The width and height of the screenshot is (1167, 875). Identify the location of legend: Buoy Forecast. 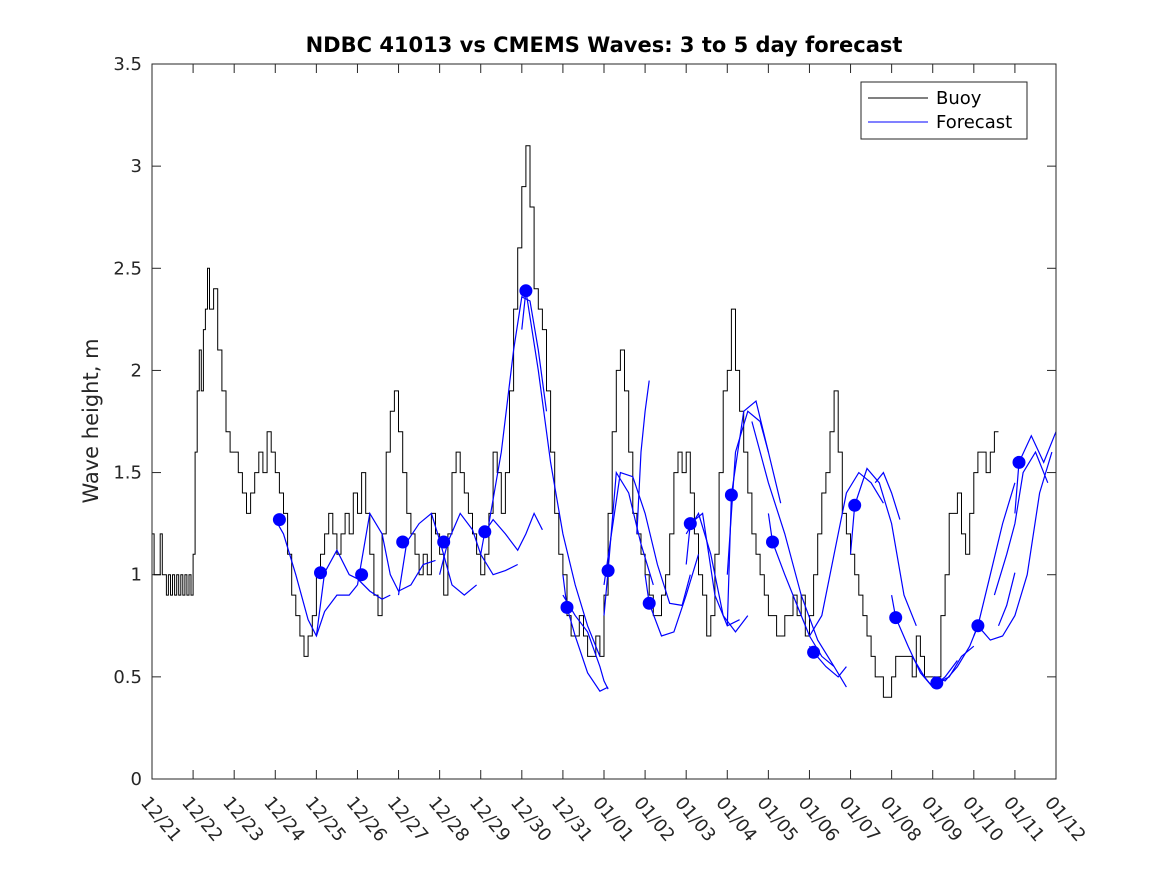
(944, 110).